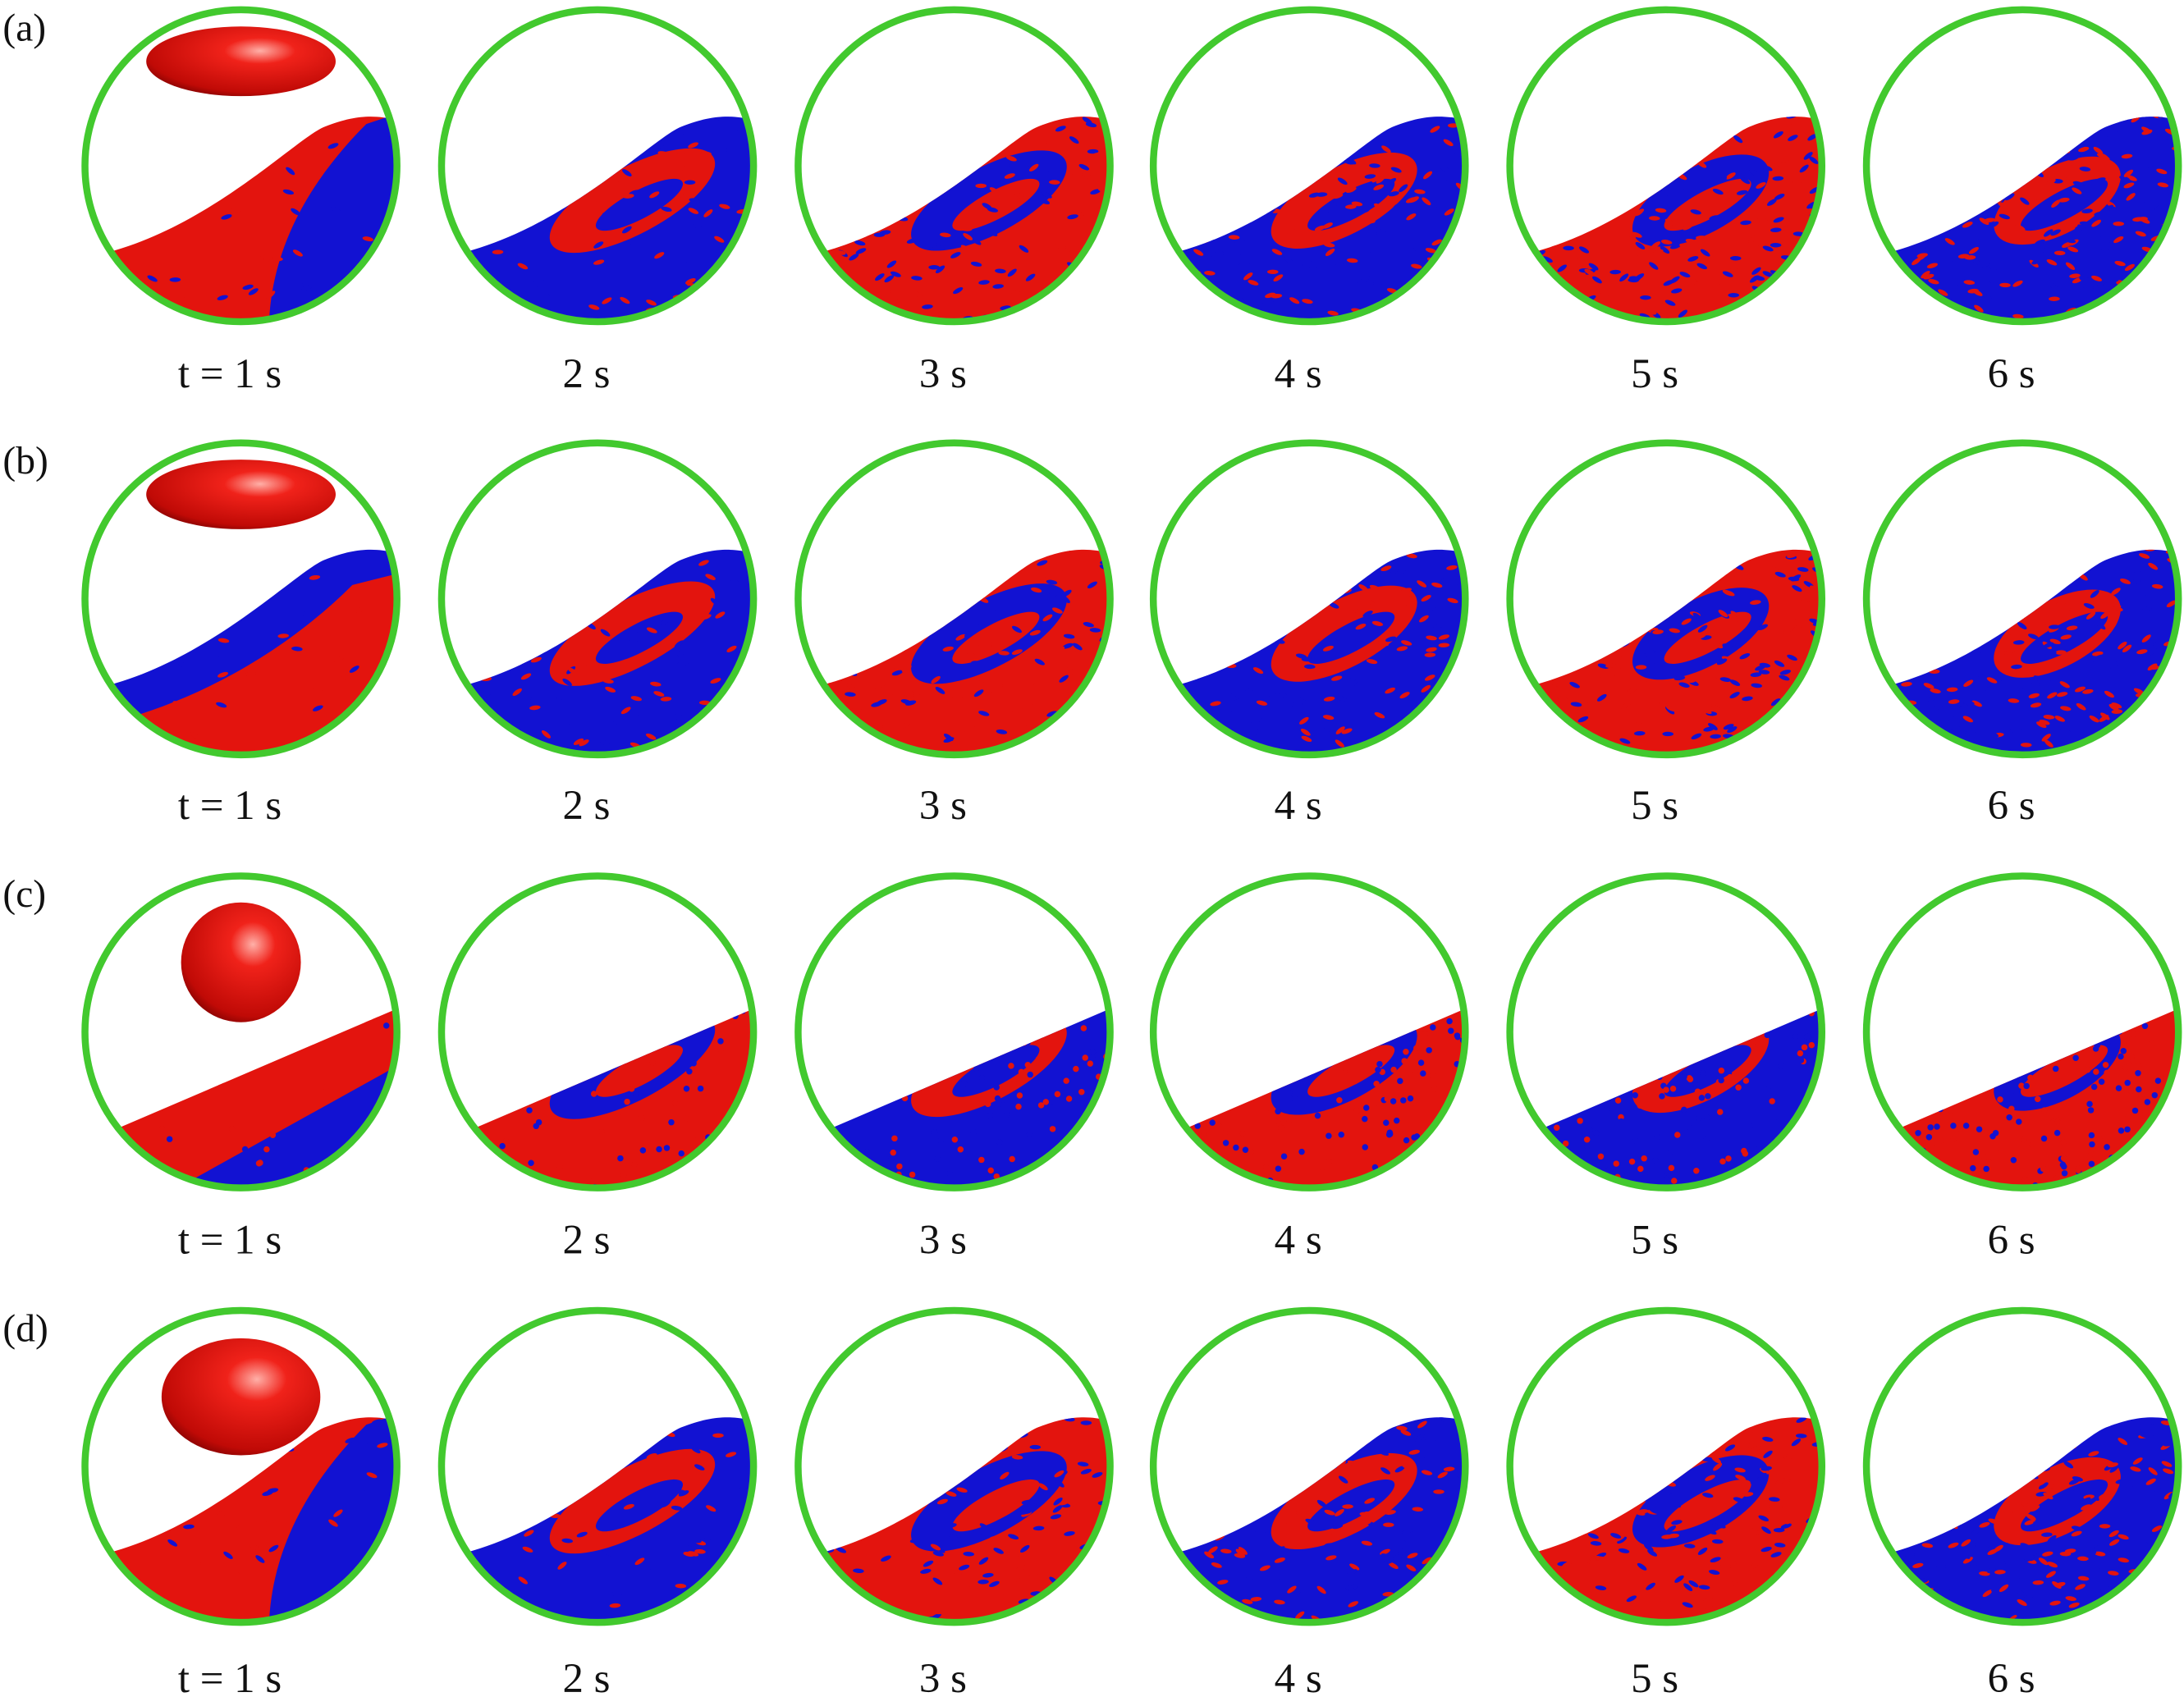 The height and width of the screenshot is (1706, 2184). I want to click on drum, so click(954, 1032).